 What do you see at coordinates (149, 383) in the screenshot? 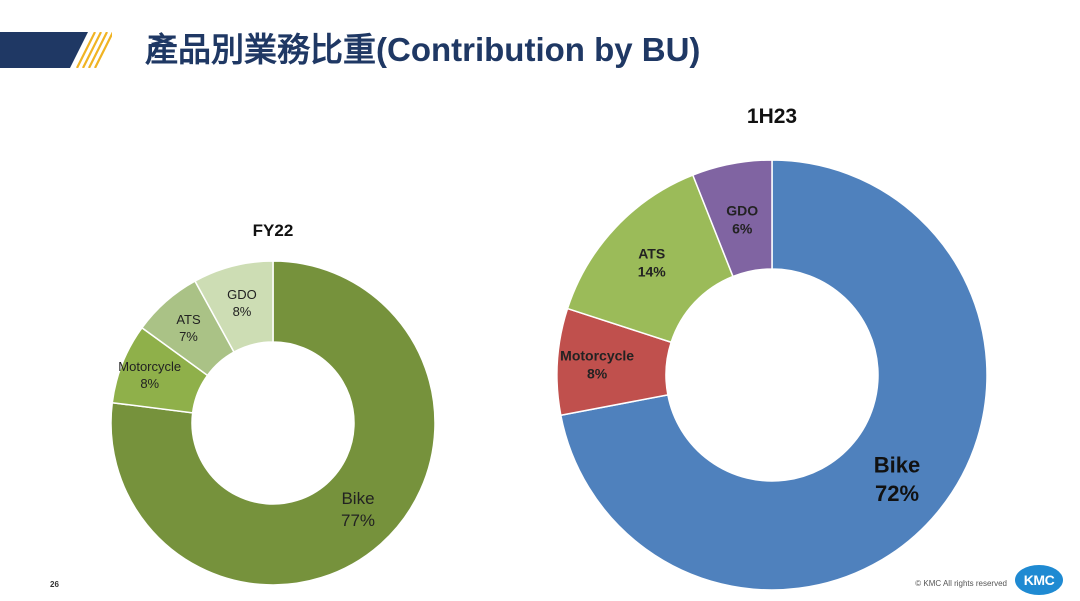
I see `slice-value-fy22-motorcycle: 8%` at bounding box center [149, 383].